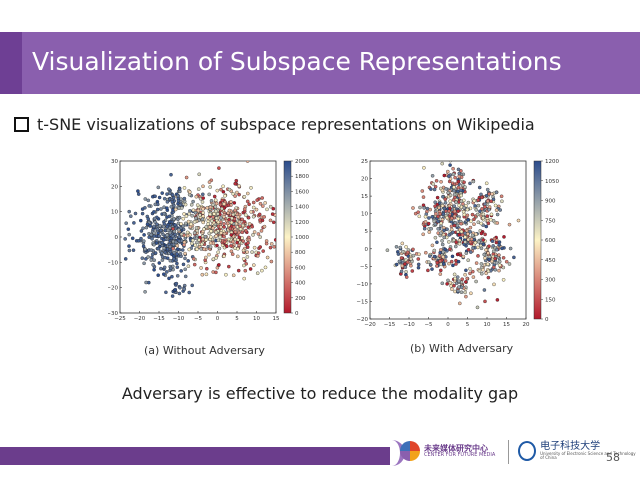 The image size is (640, 480). I want to click on y-tick-label: 15, so click(364, 197).